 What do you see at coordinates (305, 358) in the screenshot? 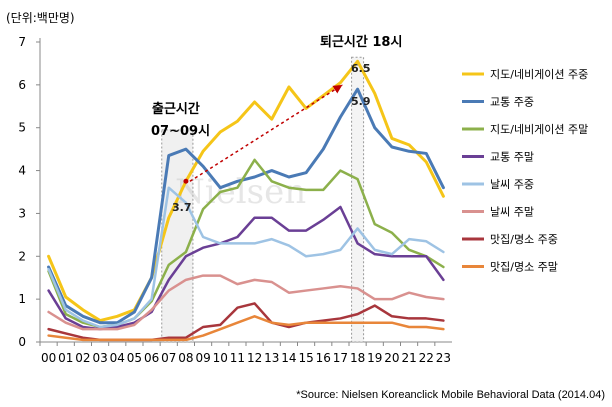
I see `x-tick-label: 15` at bounding box center [305, 358].